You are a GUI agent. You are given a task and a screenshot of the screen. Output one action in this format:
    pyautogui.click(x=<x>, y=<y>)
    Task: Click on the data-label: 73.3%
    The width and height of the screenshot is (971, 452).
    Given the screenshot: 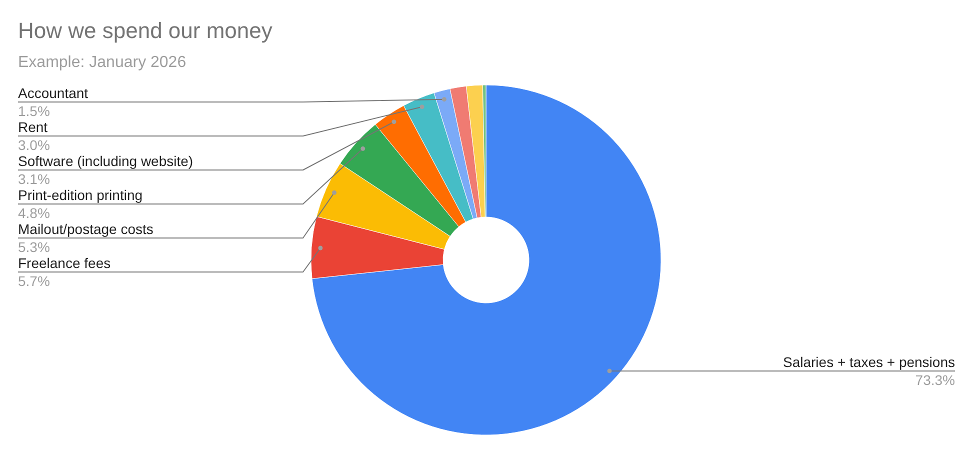 What is the action you would take?
    pyautogui.click(x=935, y=380)
    